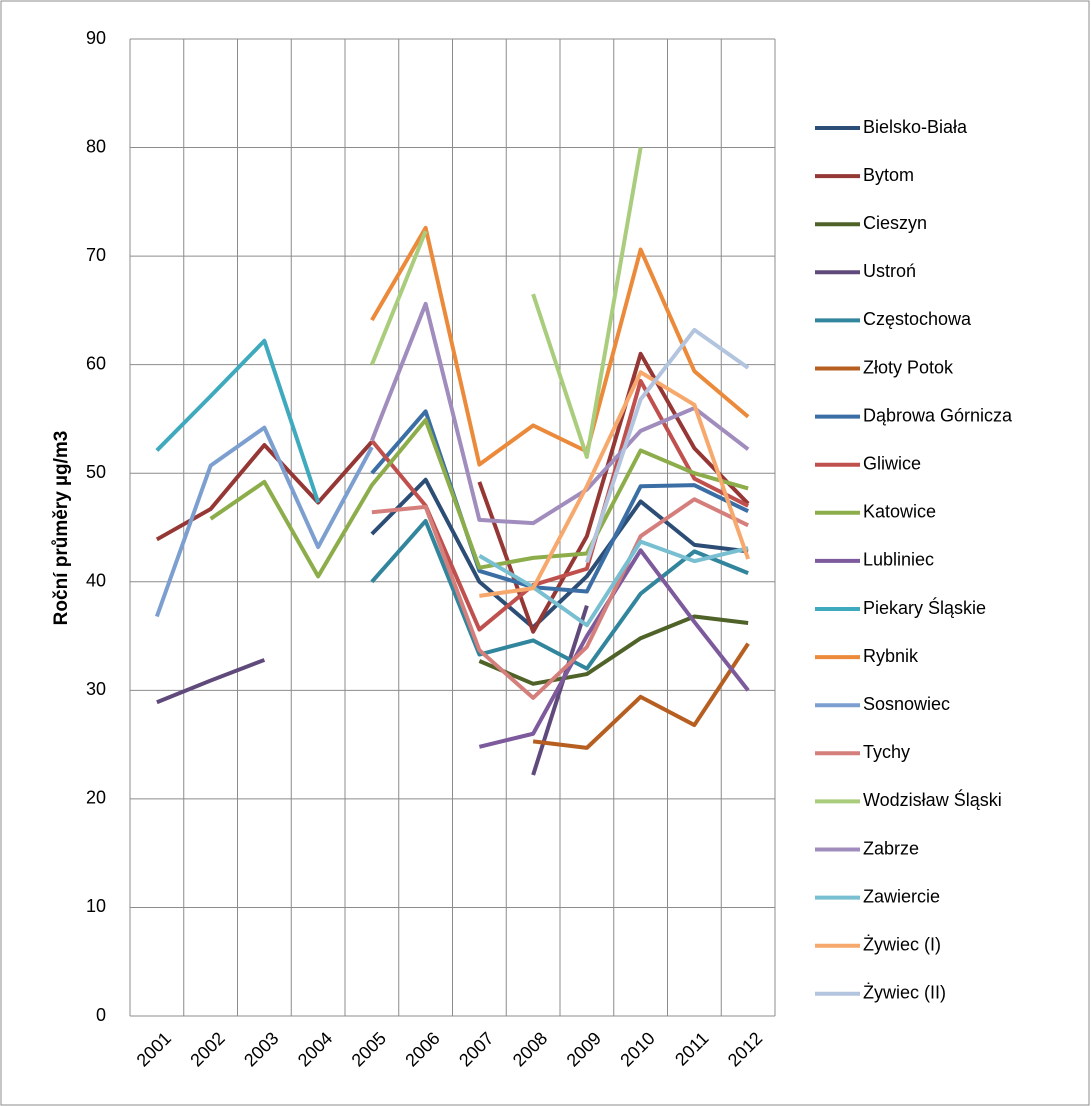 The width and height of the screenshot is (1091, 1106). Describe the element at coordinates (915, 127) in the screenshot. I see `legend-label: Bielsko-Biała` at that location.